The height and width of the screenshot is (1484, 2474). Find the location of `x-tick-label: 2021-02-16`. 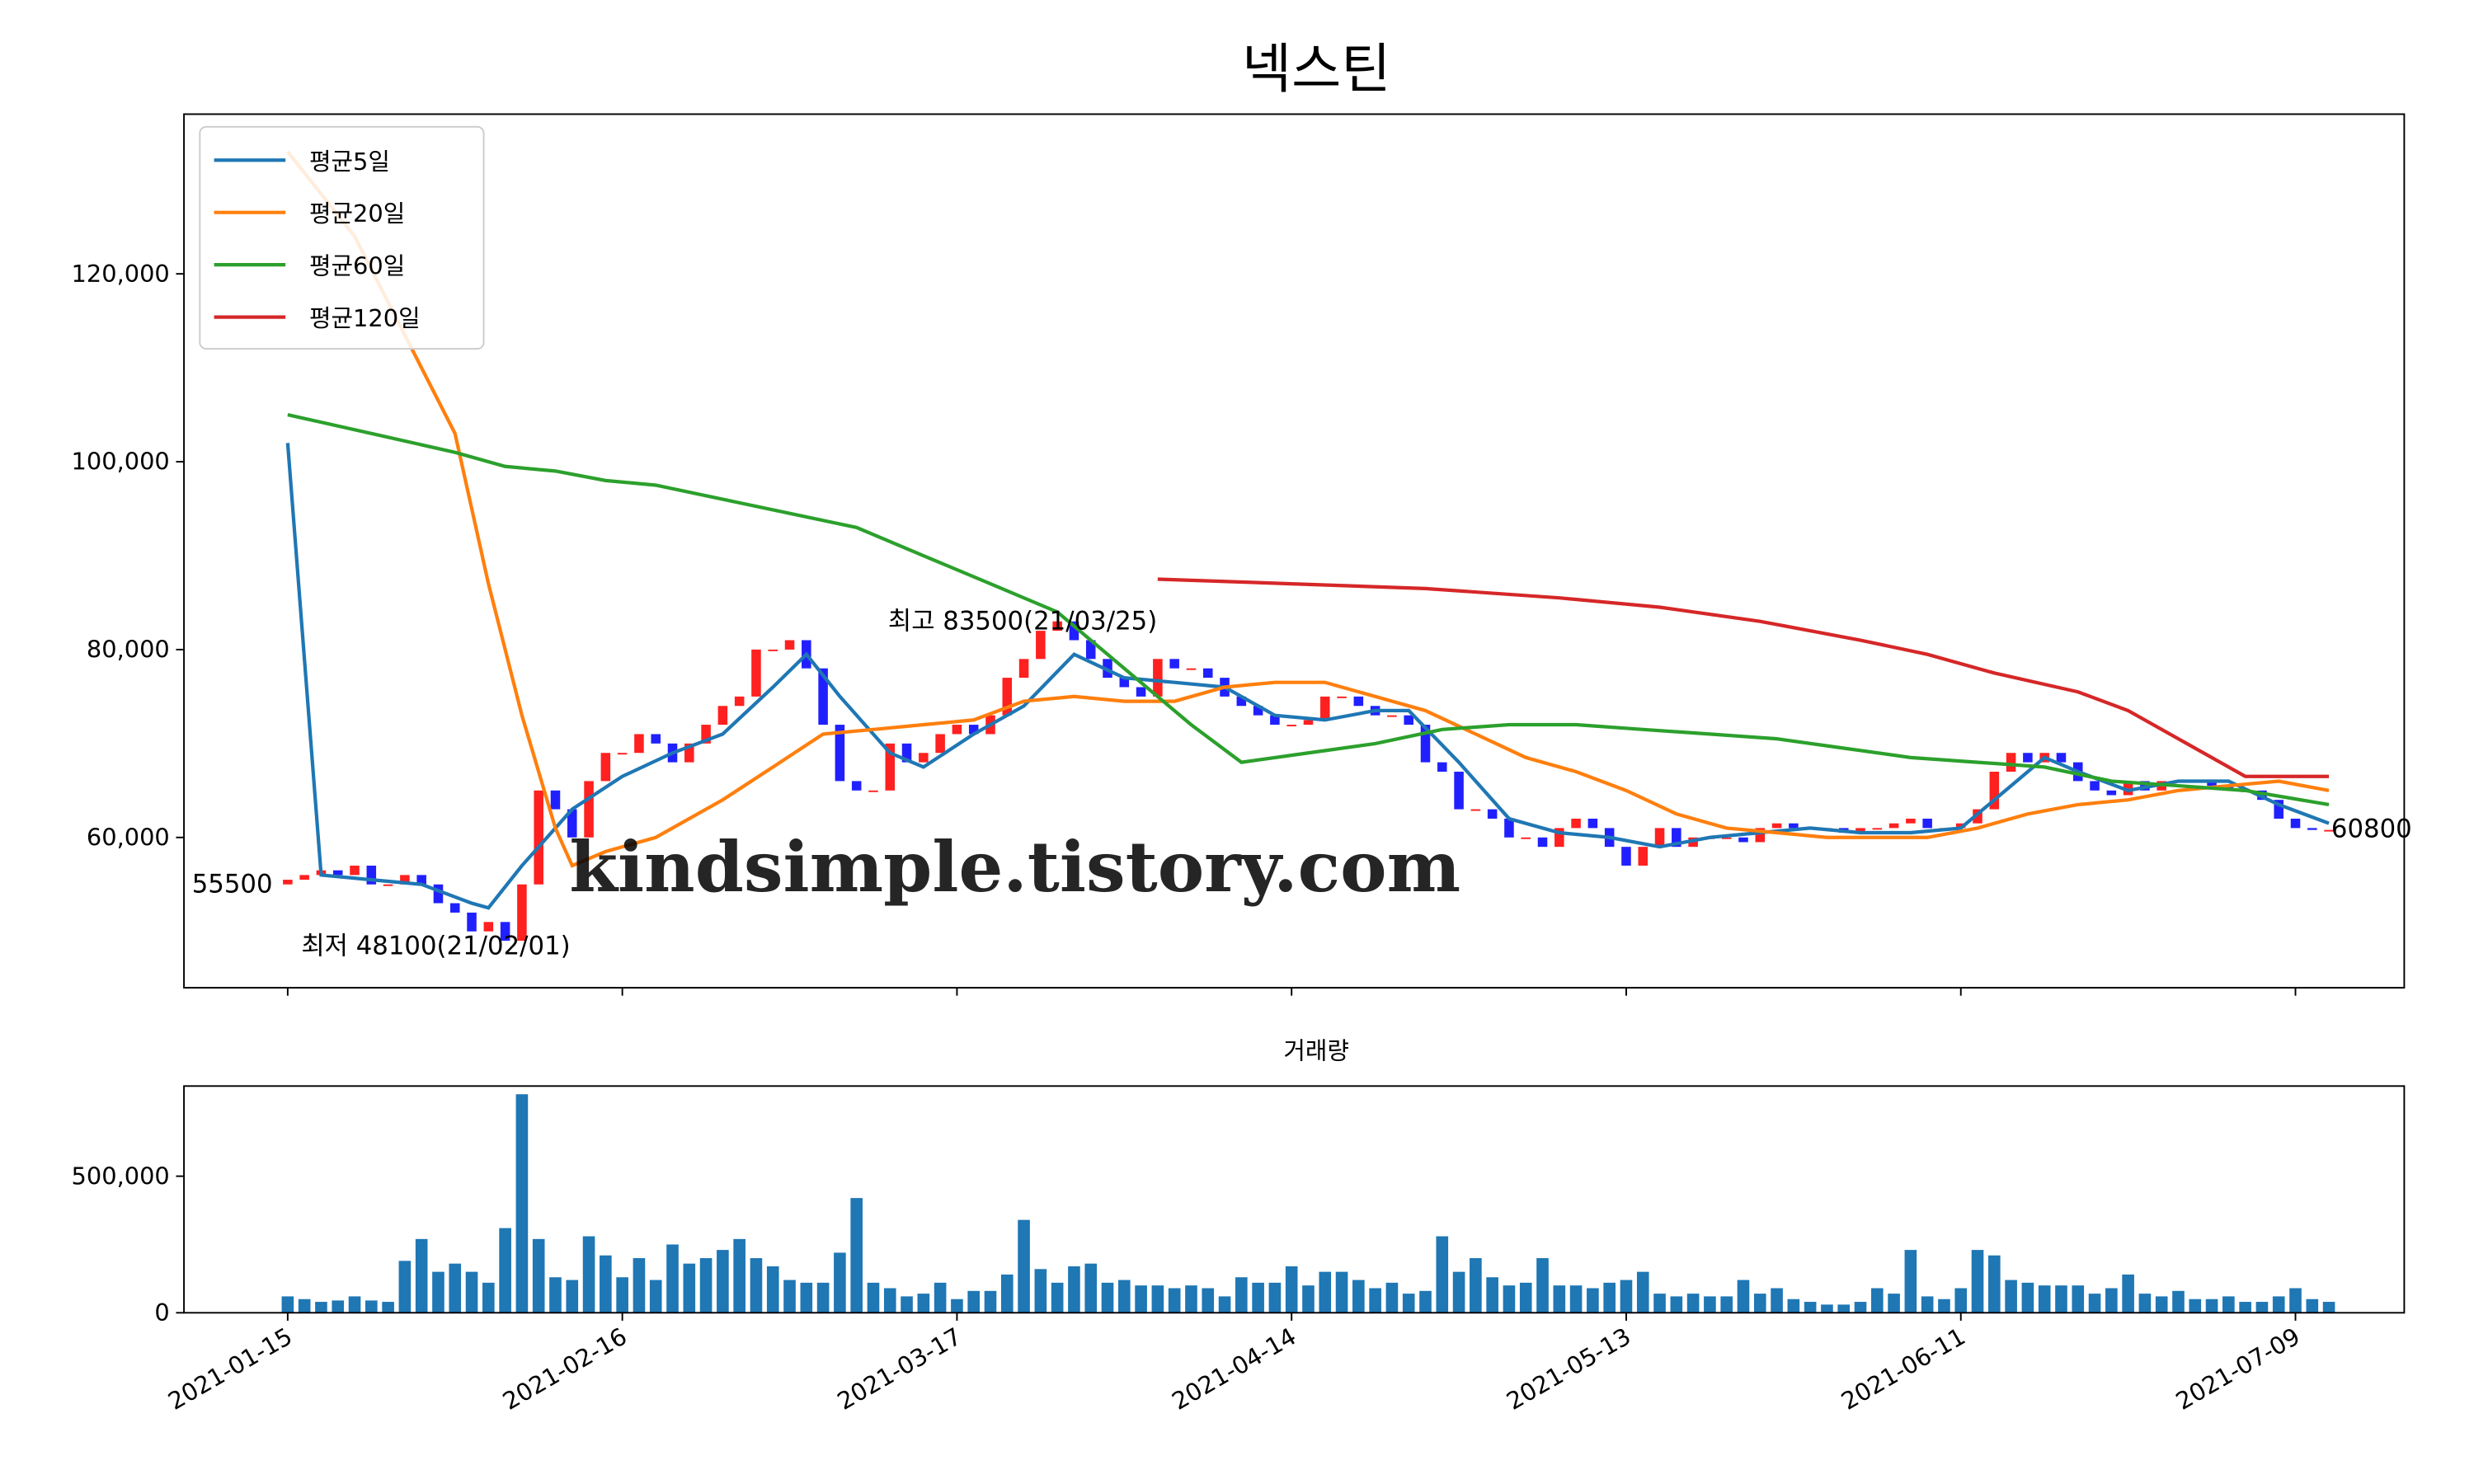

x-tick-label: 2021-02-16 is located at coordinates (565, 1369).